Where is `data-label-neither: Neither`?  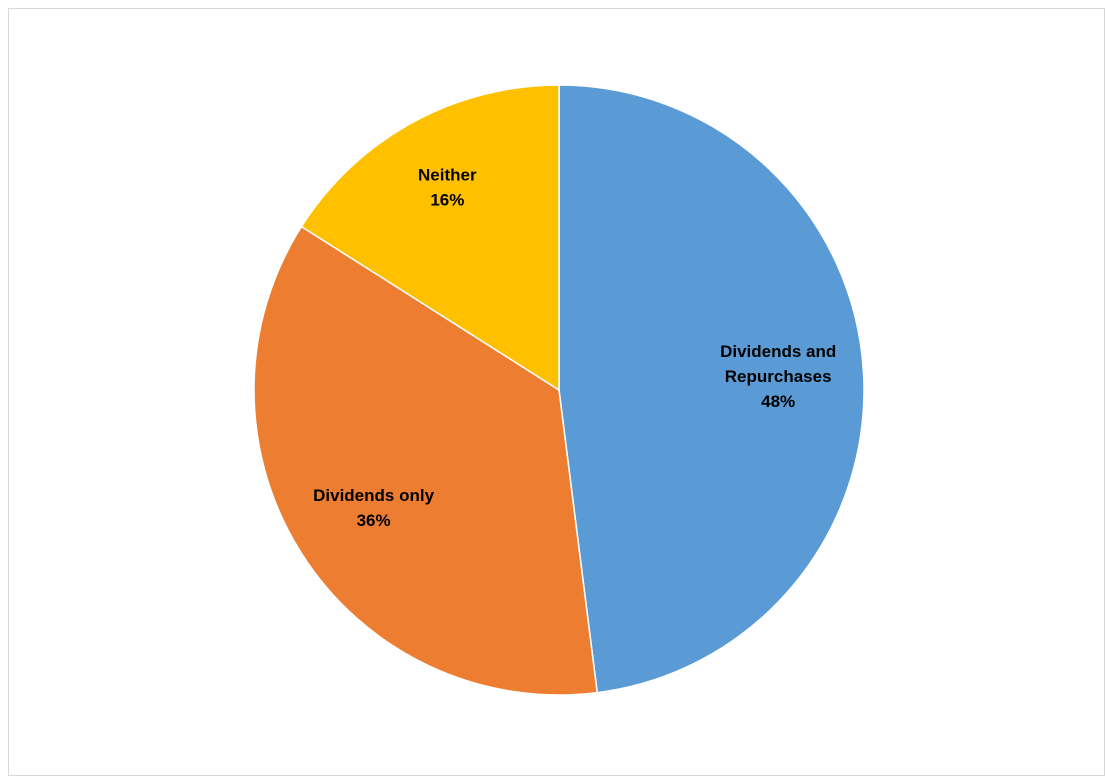
data-label-neither: Neither is located at coordinates (447, 174).